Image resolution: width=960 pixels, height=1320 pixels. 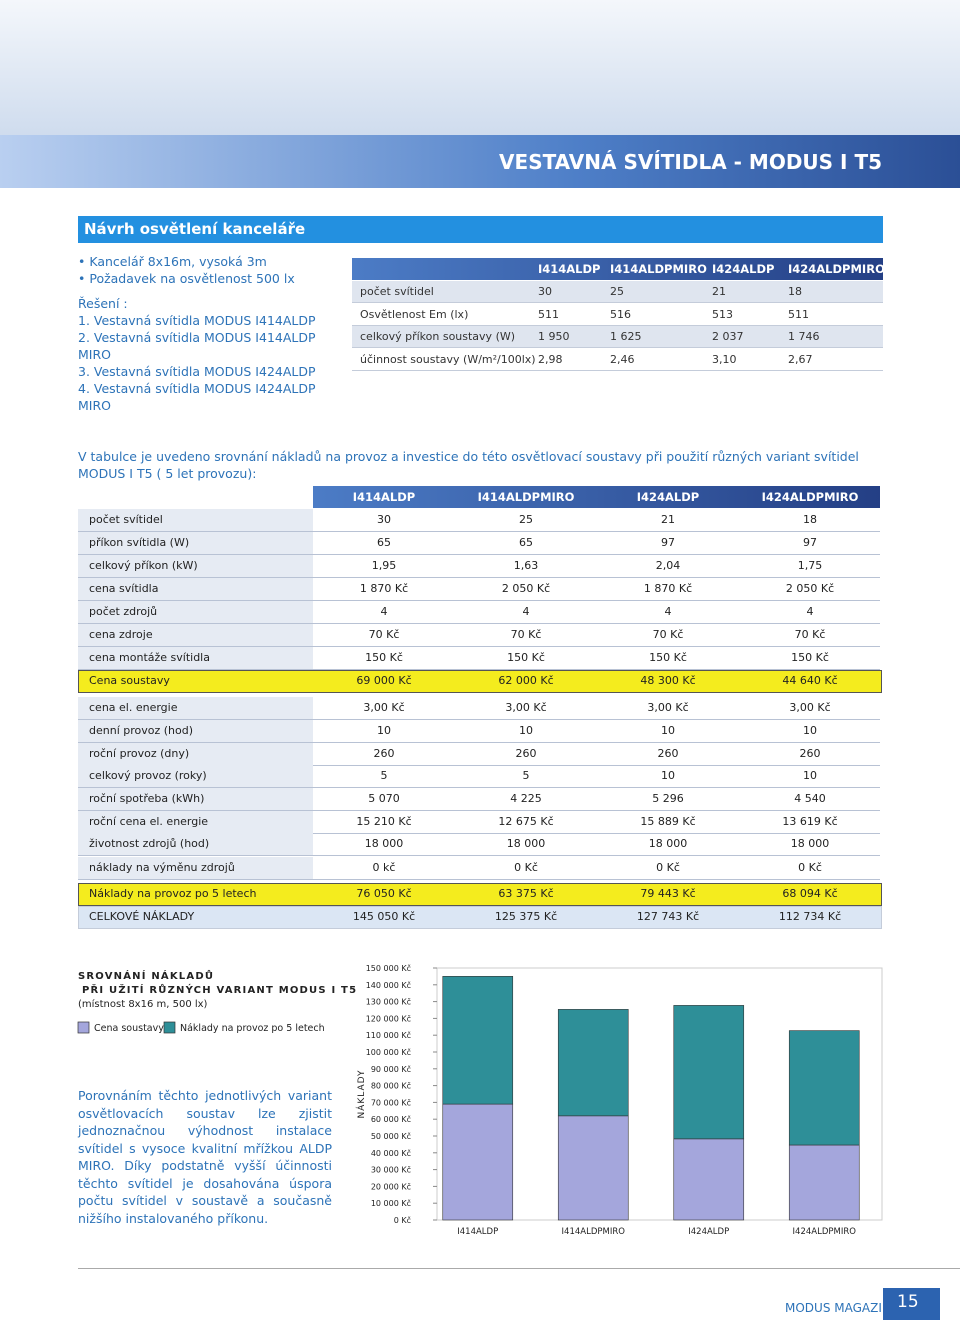 I want to click on cell: 3,10, so click(x=724, y=359).